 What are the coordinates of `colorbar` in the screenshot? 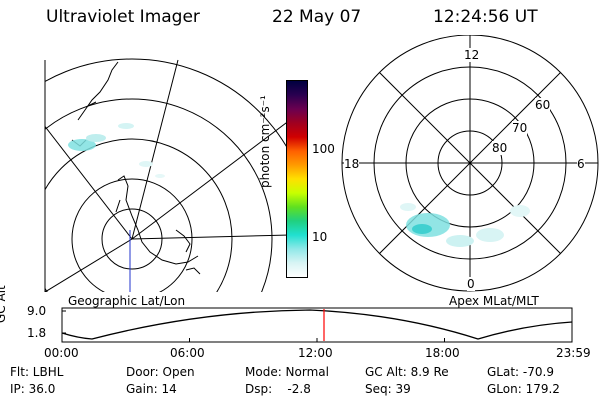 It's located at (297, 179).